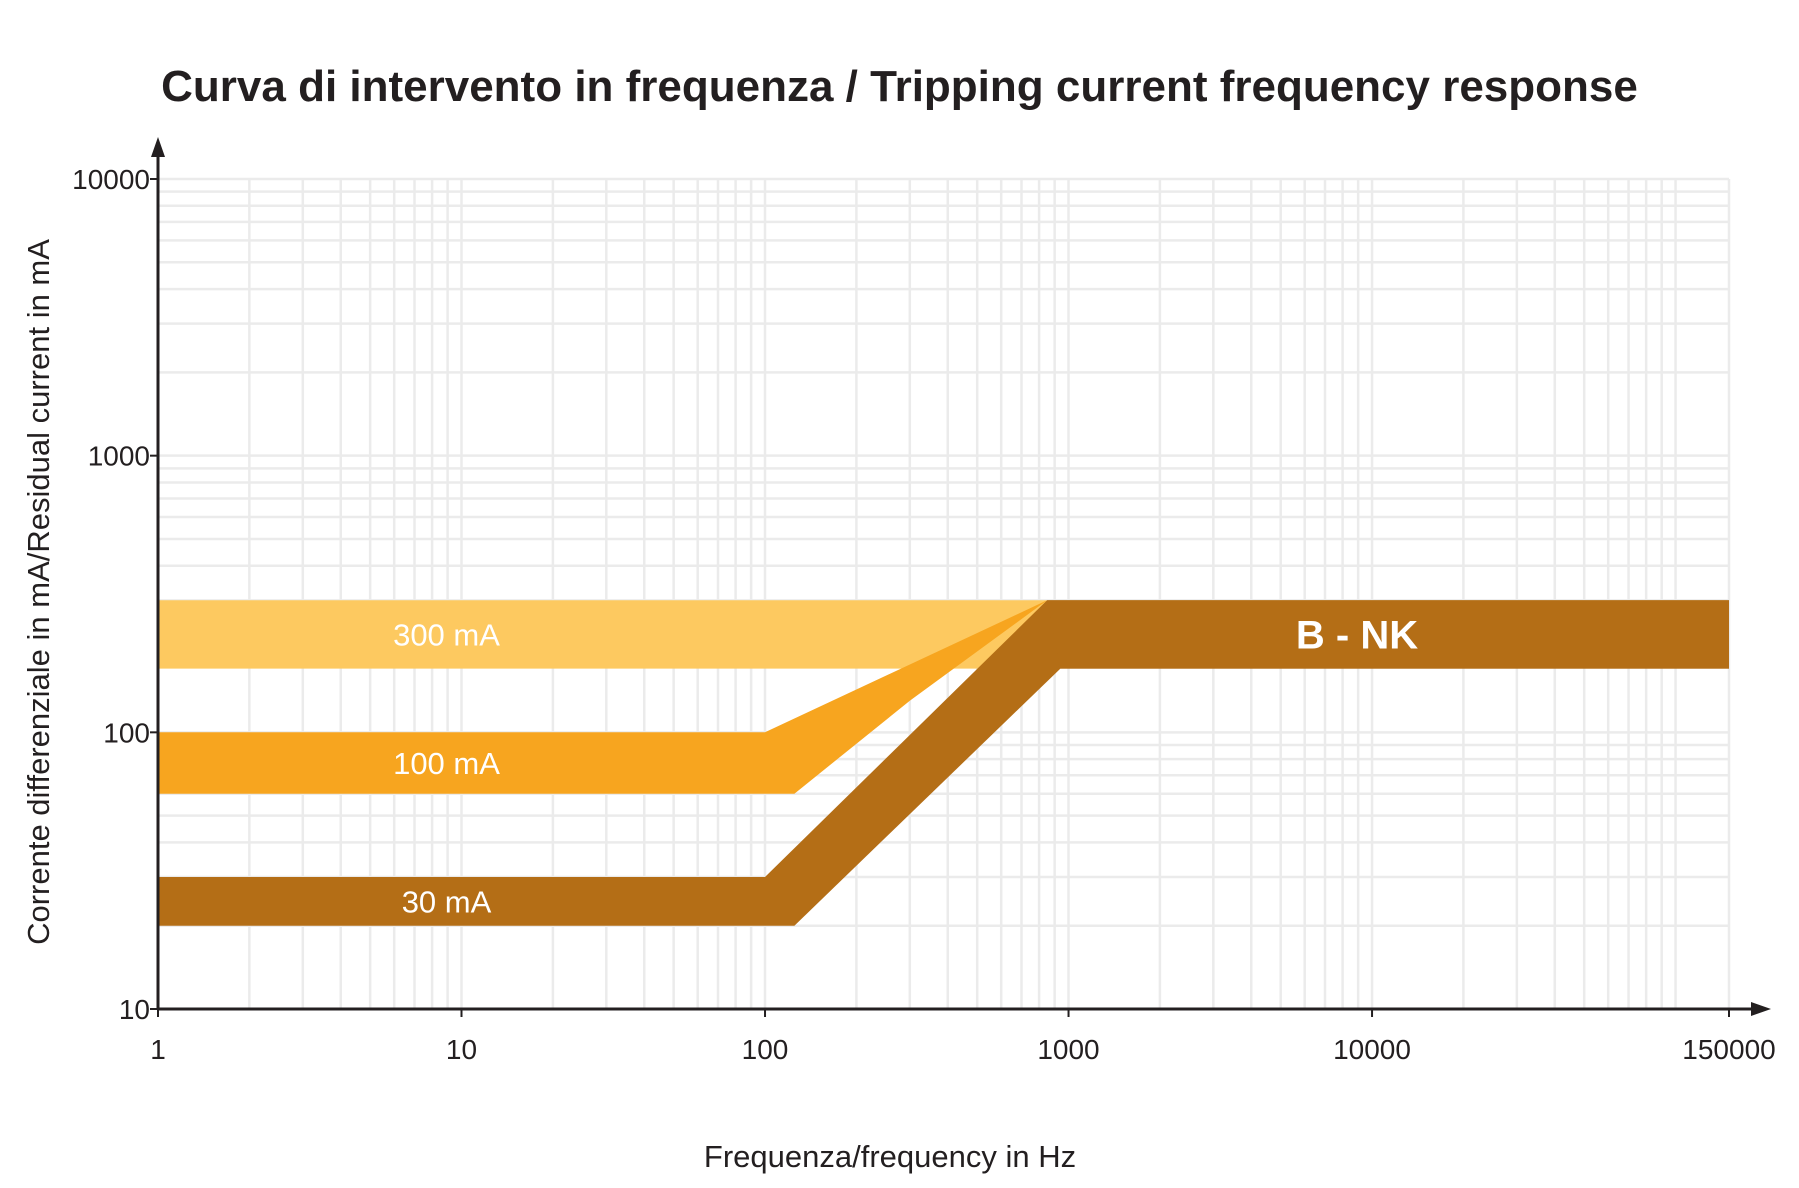 This screenshot has height=1188, width=1799. I want to click on y-axis-arrow, so click(158, 147).